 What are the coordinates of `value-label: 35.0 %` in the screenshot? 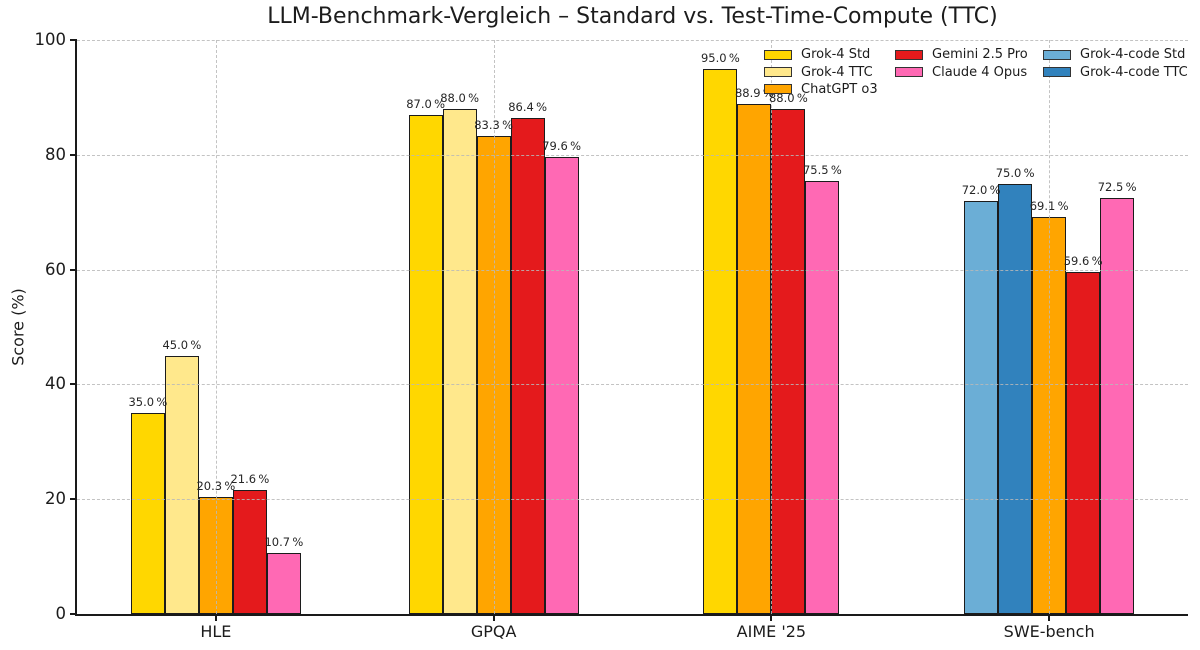 It's located at (148, 402).